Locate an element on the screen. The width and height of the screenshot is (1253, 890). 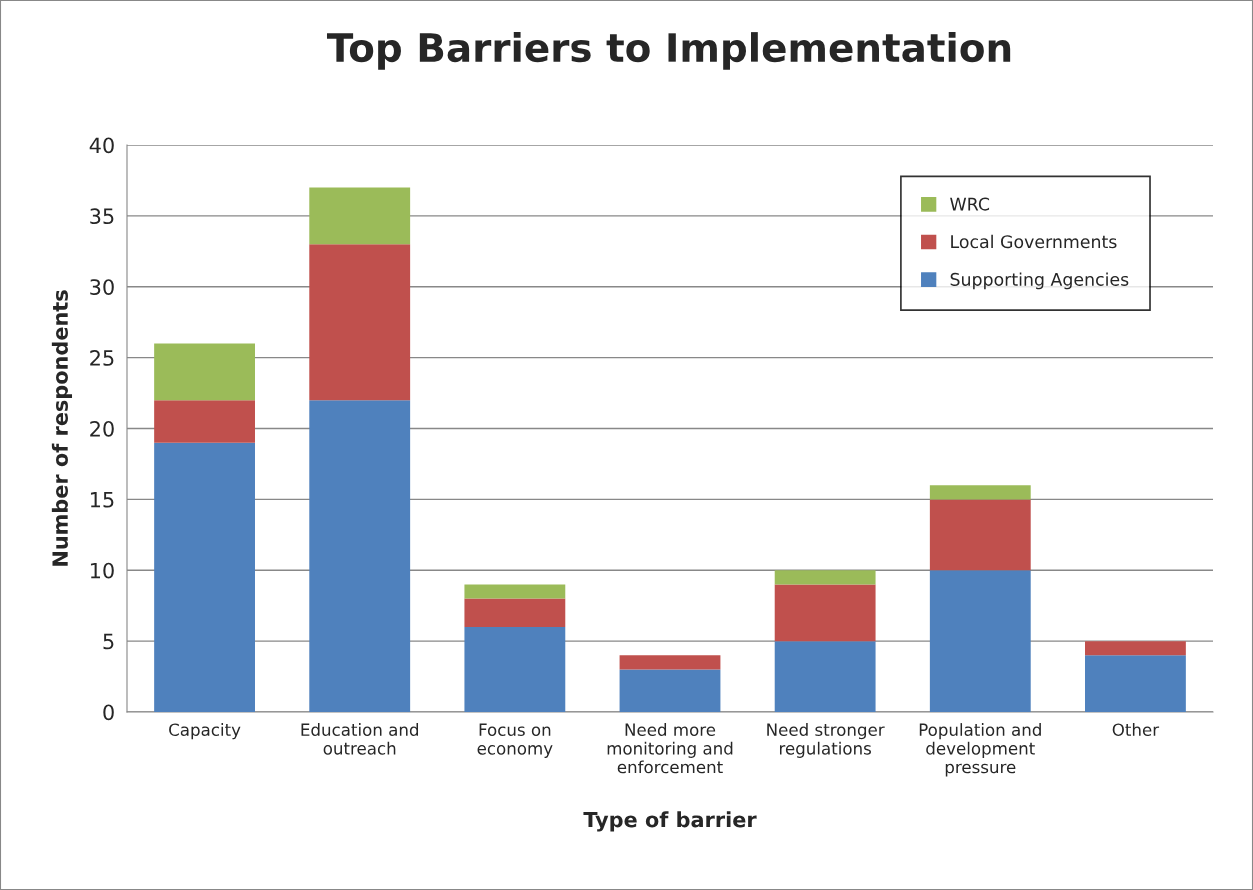
x-tick-label: Need more monitoring and enforcement is located at coordinates (670, 748).